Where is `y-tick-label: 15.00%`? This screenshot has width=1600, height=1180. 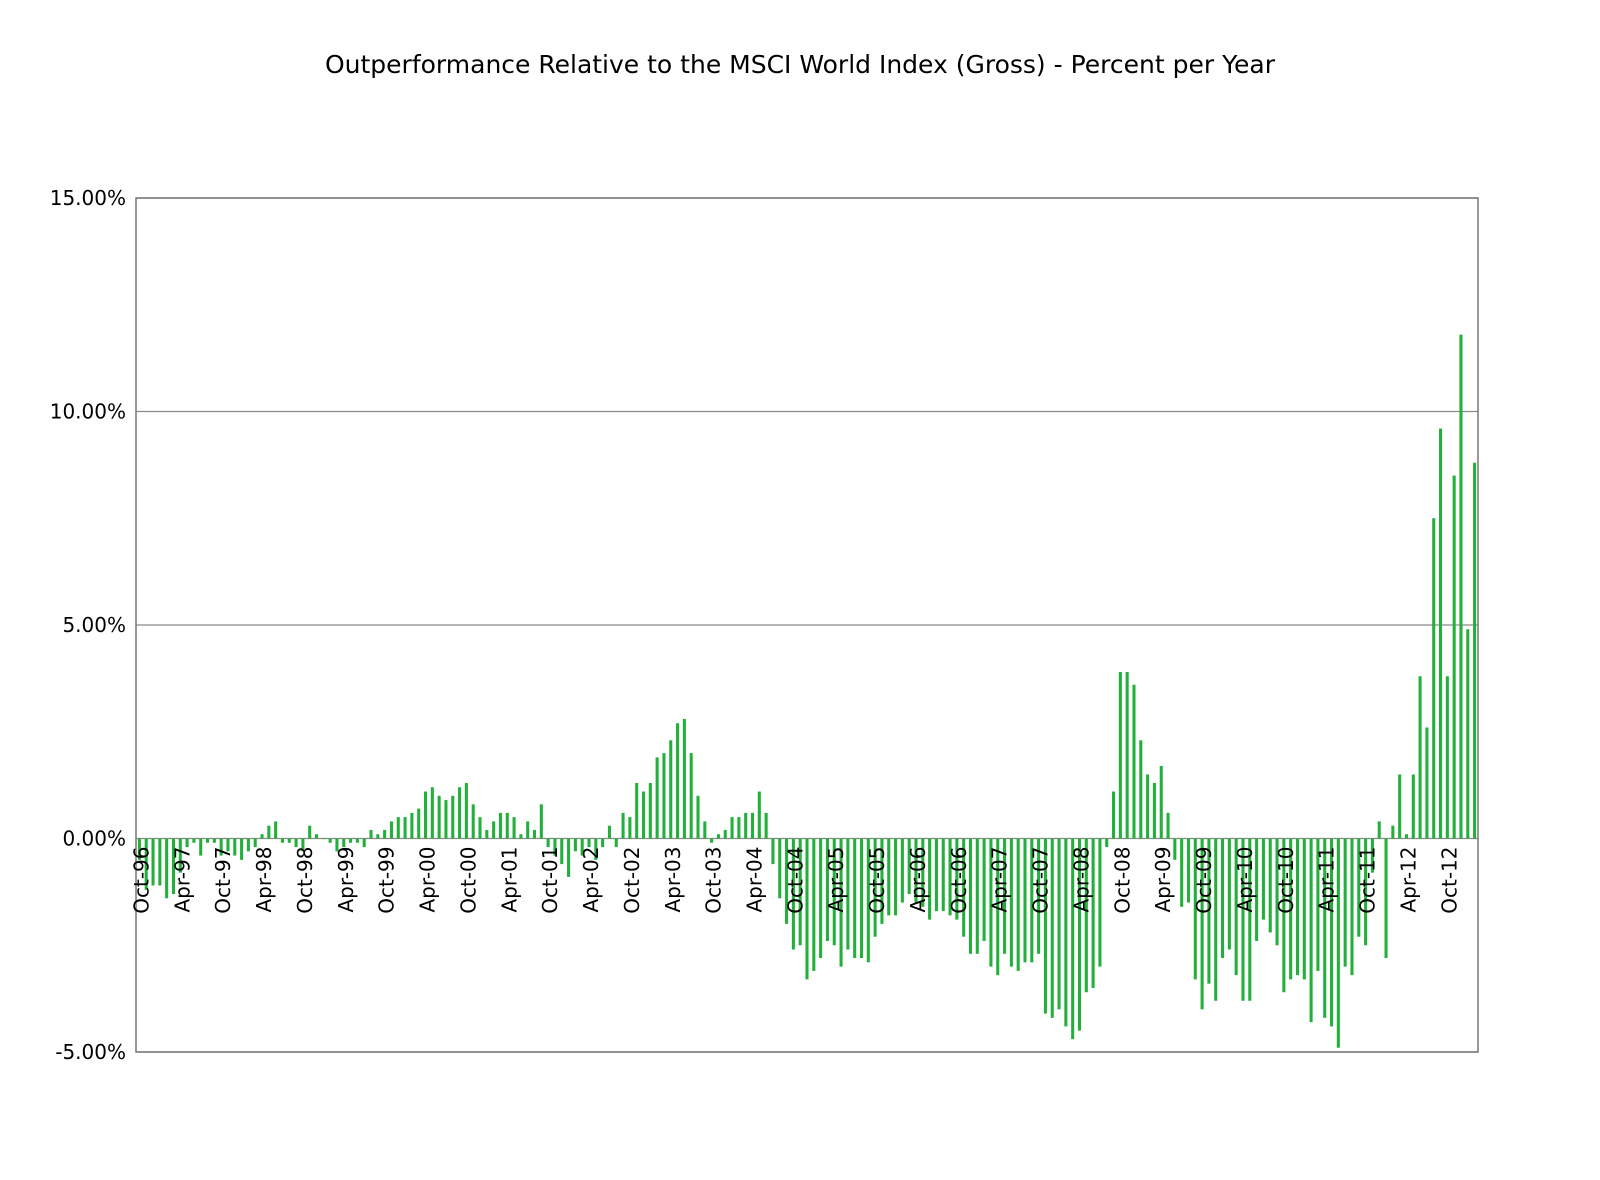 y-tick-label: 15.00% is located at coordinates (88, 198).